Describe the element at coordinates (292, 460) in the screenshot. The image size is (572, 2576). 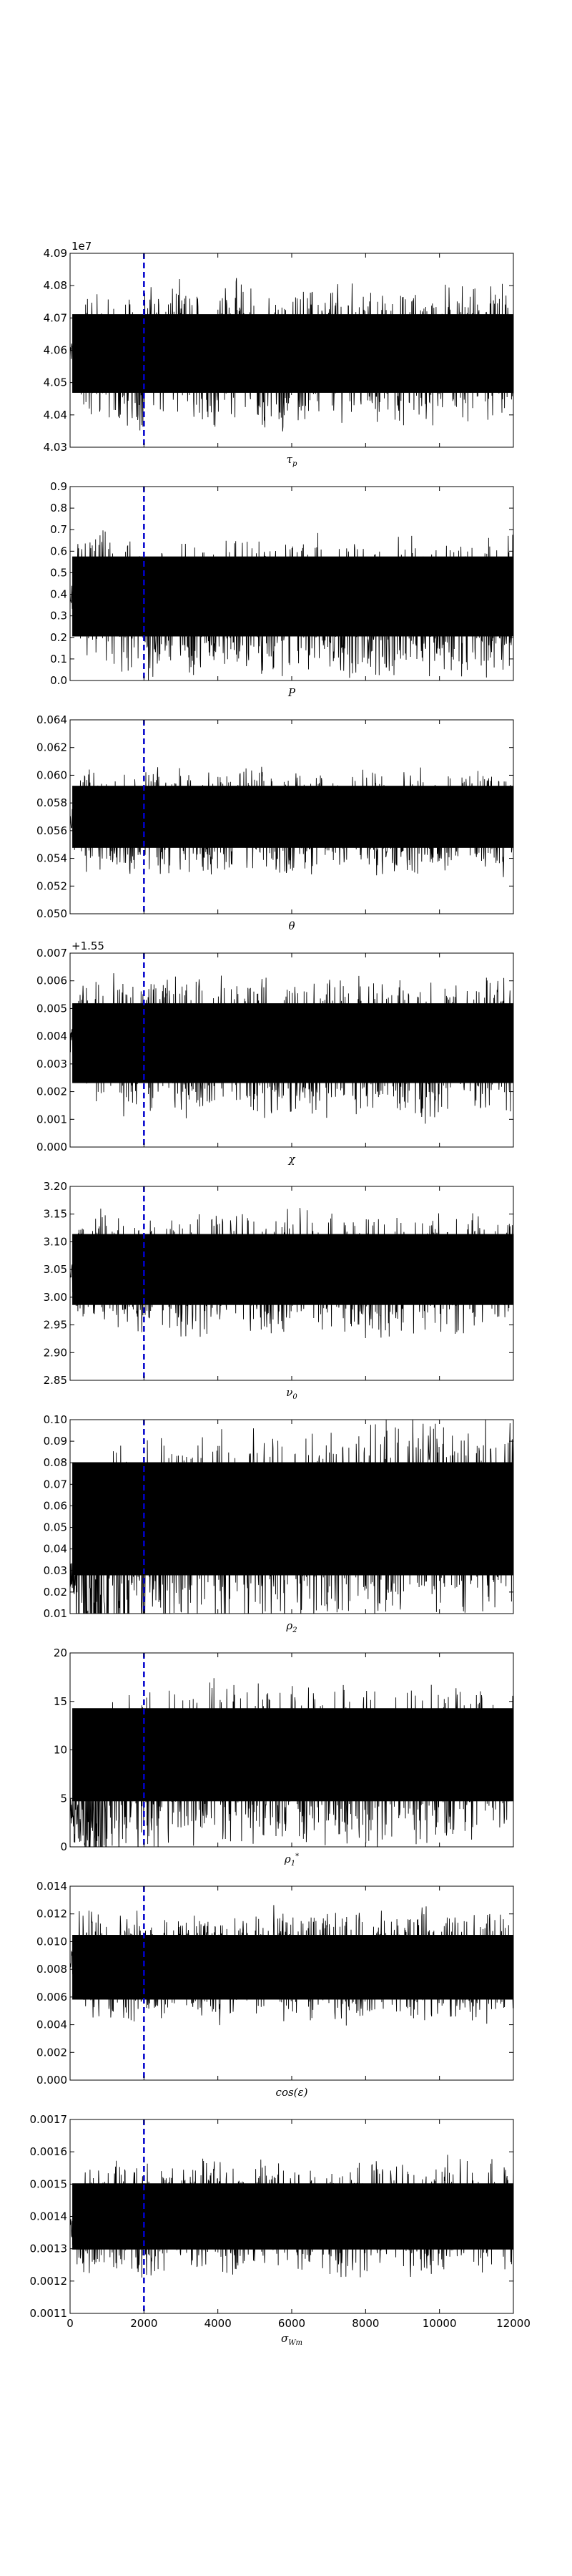
I see `xlabel-1: τp` at that location.